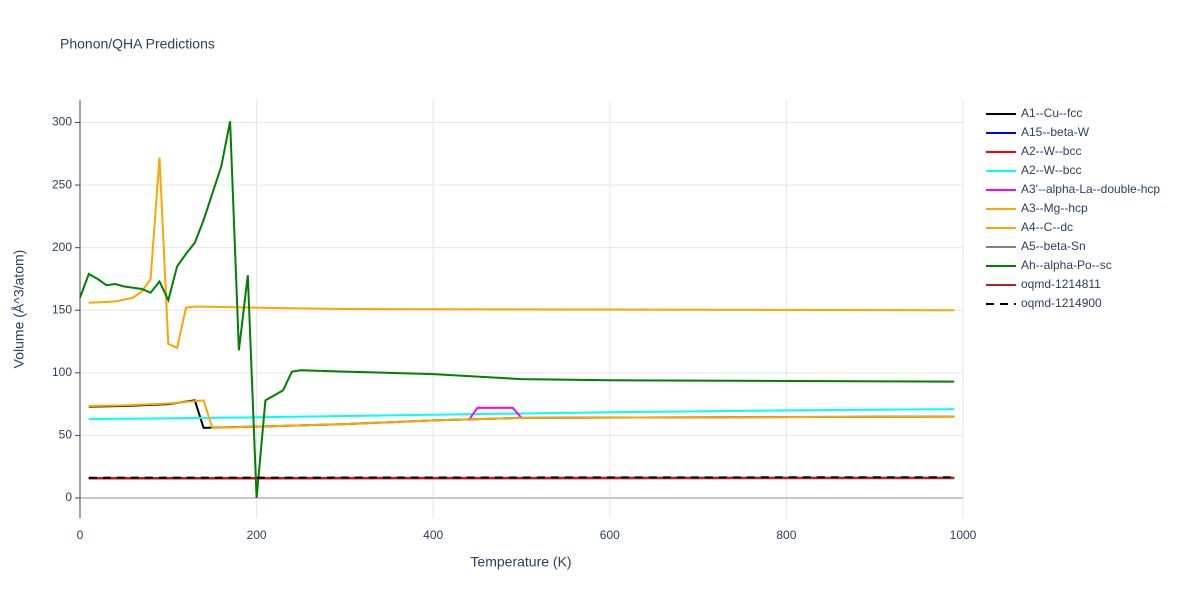 The height and width of the screenshot is (605, 1200). Describe the element at coordinates (1047, 227) in the screenshot. I see `legend-label: A4--C--dc` at that location.